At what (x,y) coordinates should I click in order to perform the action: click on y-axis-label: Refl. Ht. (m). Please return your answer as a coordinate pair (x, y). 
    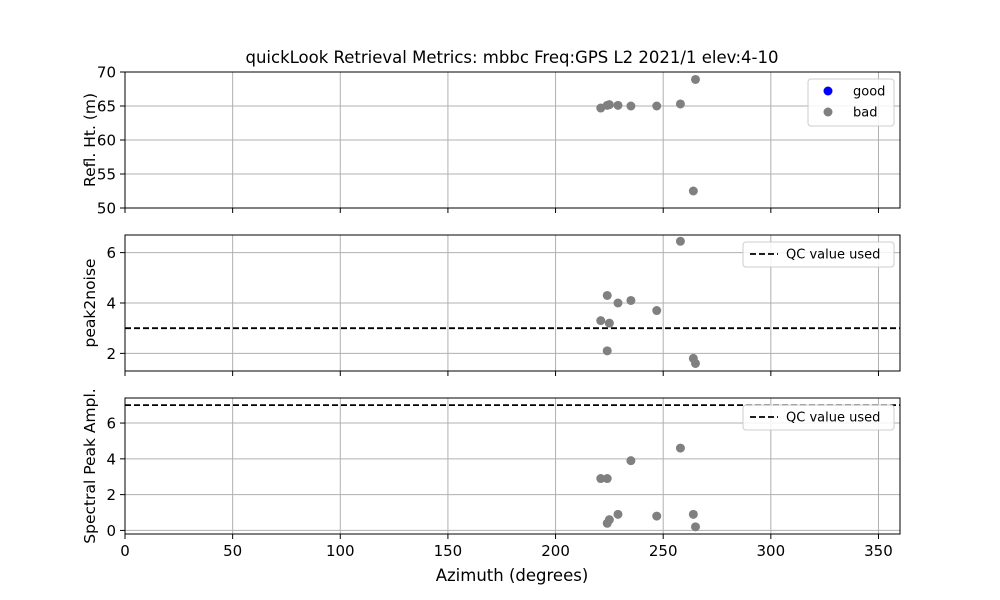
    Looking at the image, I should click on (90, 140).